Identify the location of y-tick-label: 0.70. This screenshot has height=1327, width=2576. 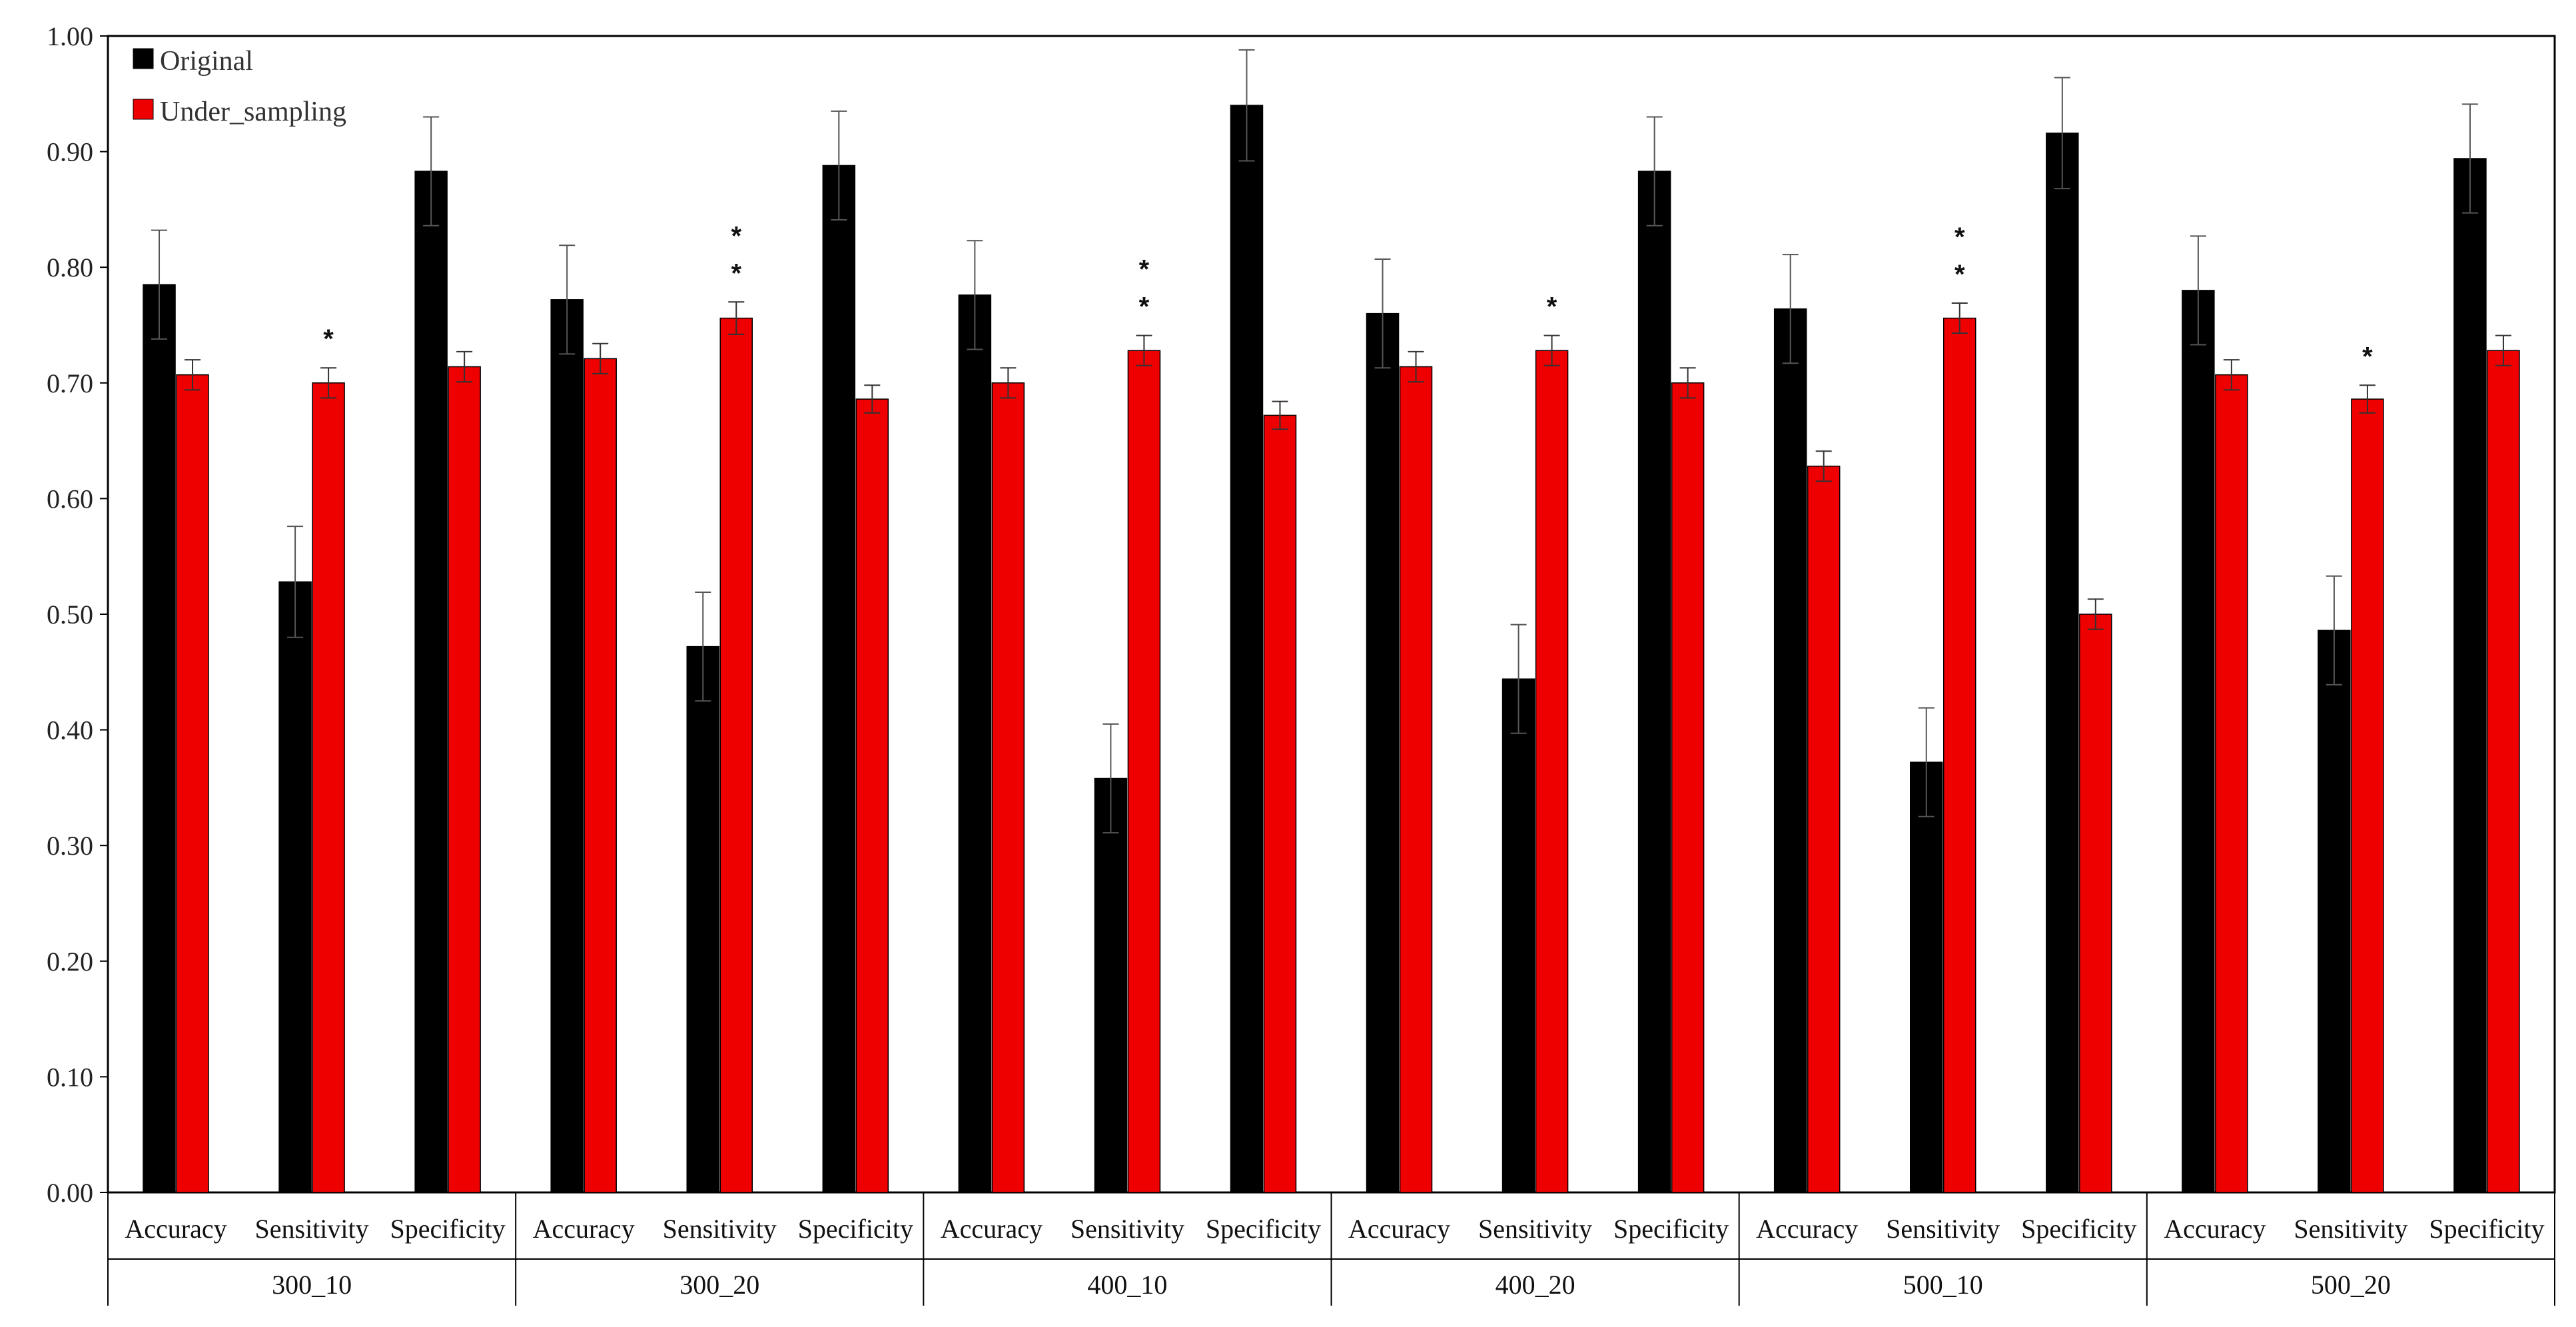
(70, 383).